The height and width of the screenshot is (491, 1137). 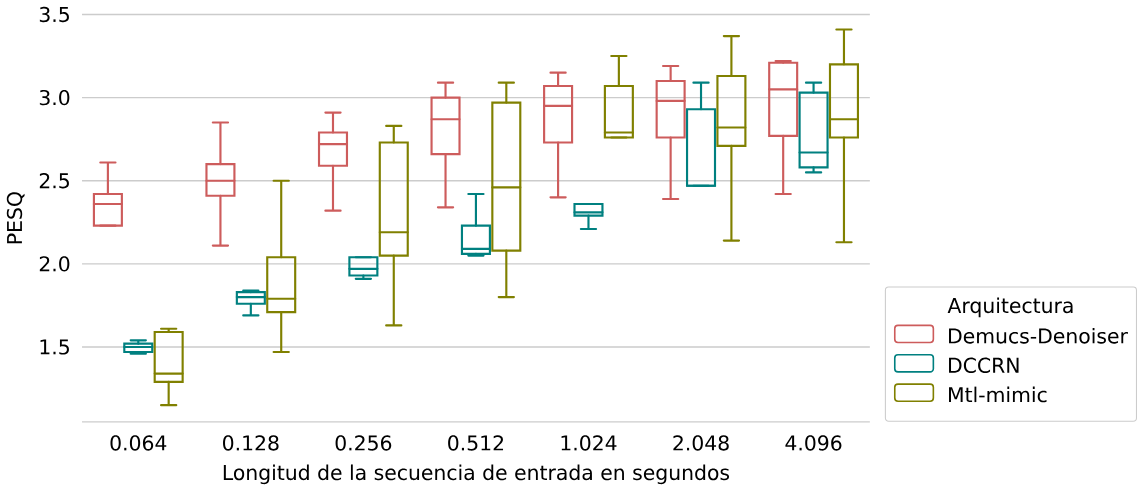 I want to click on y-axis-title: PESQ, so click(x=15, y=218).